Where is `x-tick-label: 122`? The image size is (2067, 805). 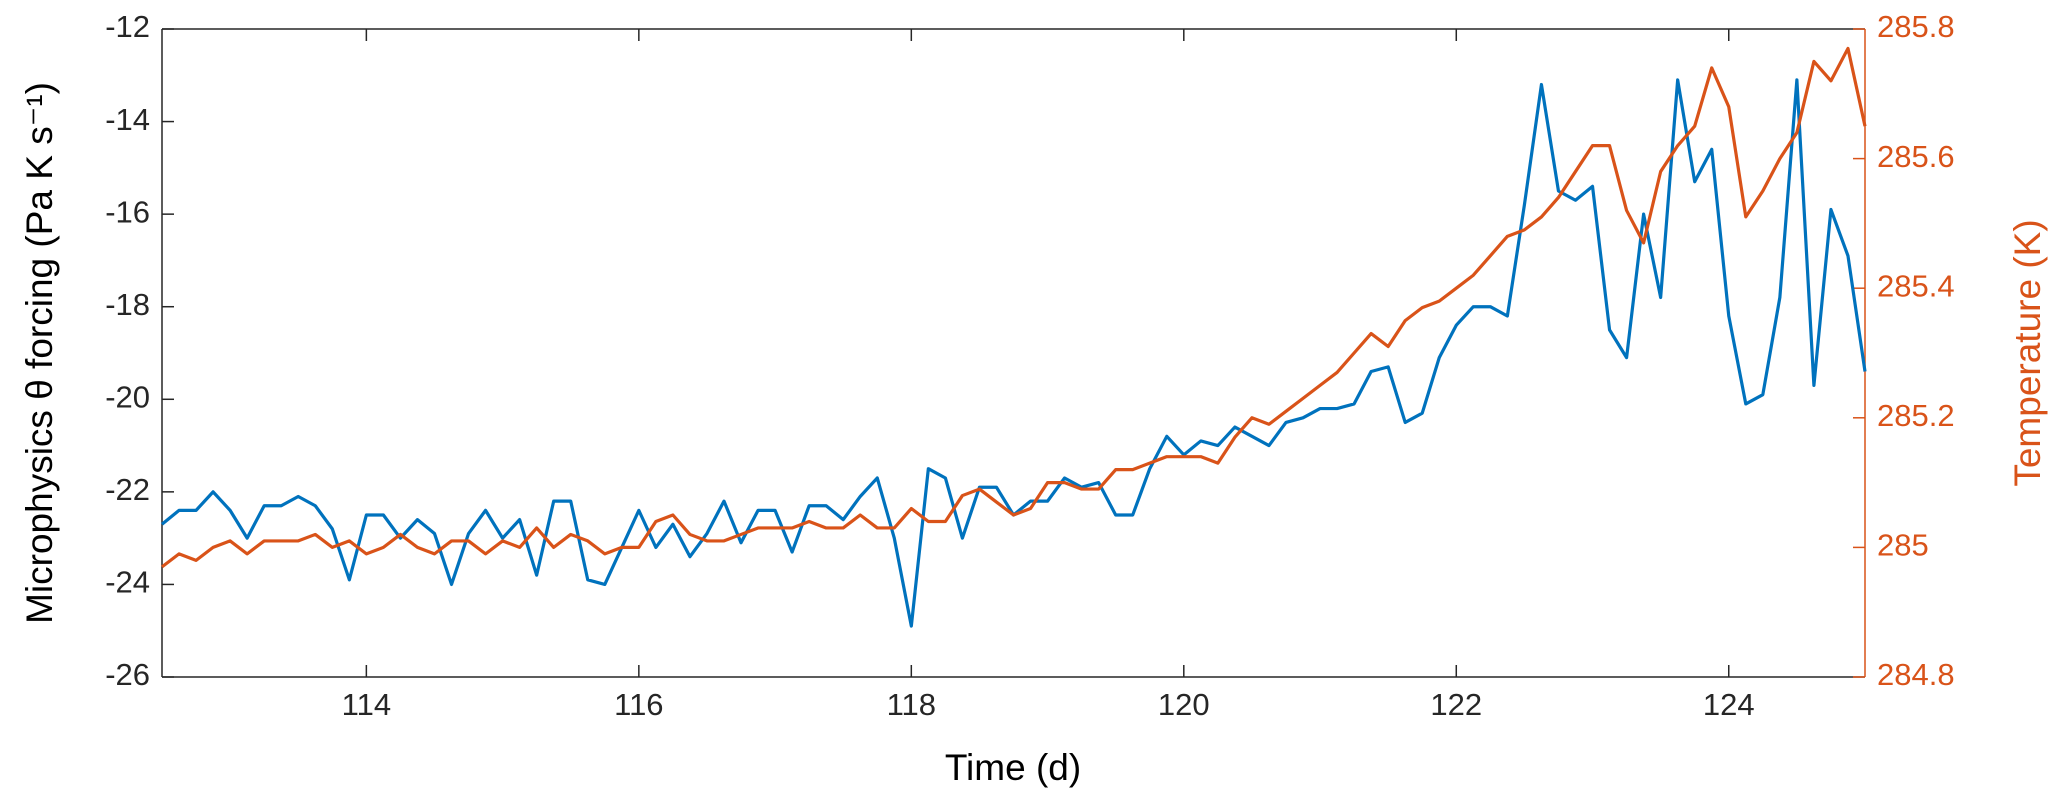 x-tick-label: 122 is located at coordinates (1456, 704).